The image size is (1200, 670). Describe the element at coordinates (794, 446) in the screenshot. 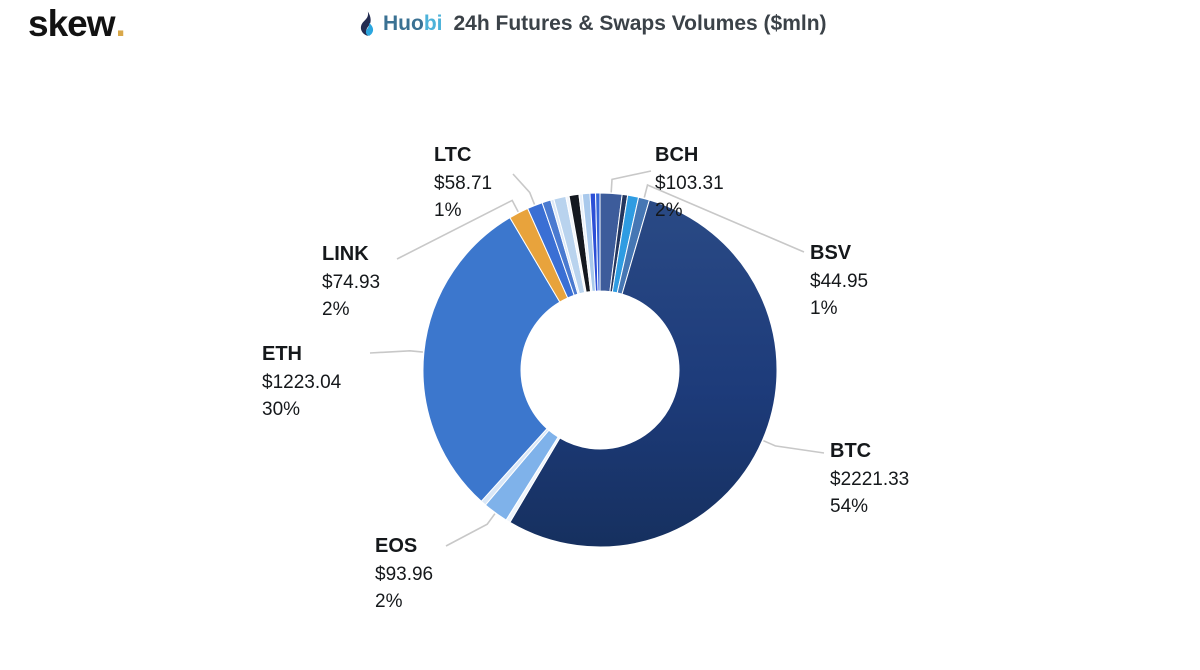

I see `connector-btc` at that location.